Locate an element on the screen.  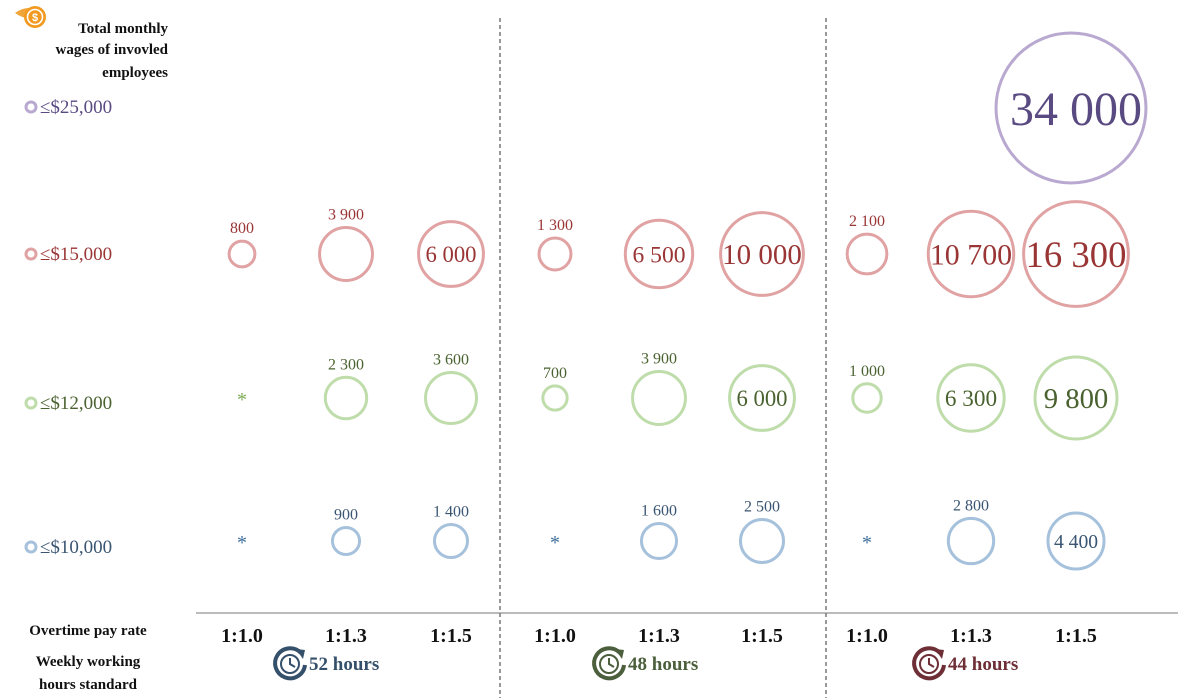
data-label: 10 000 is located at coordinates (762, 255).